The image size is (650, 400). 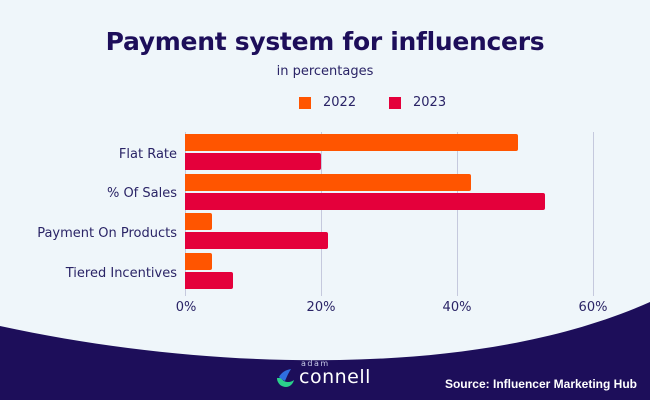 I want to click on bar-flat-rate-2023, so click(x=253, y=161).